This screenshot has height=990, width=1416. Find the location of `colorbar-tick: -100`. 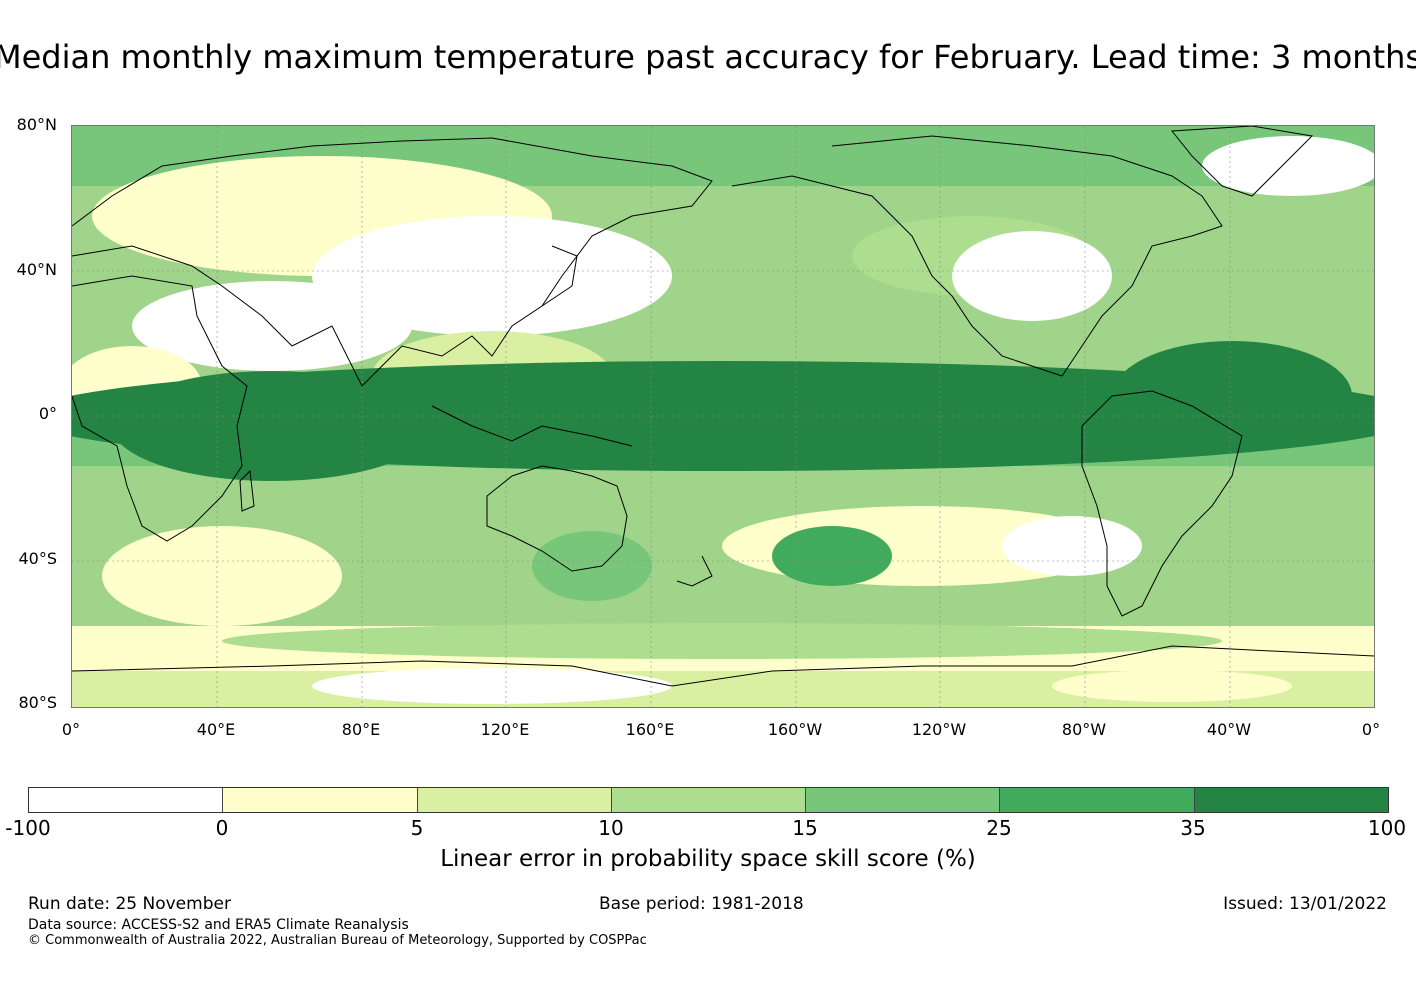

colorbar-tick: -100 is located at coordinates (28, 828).